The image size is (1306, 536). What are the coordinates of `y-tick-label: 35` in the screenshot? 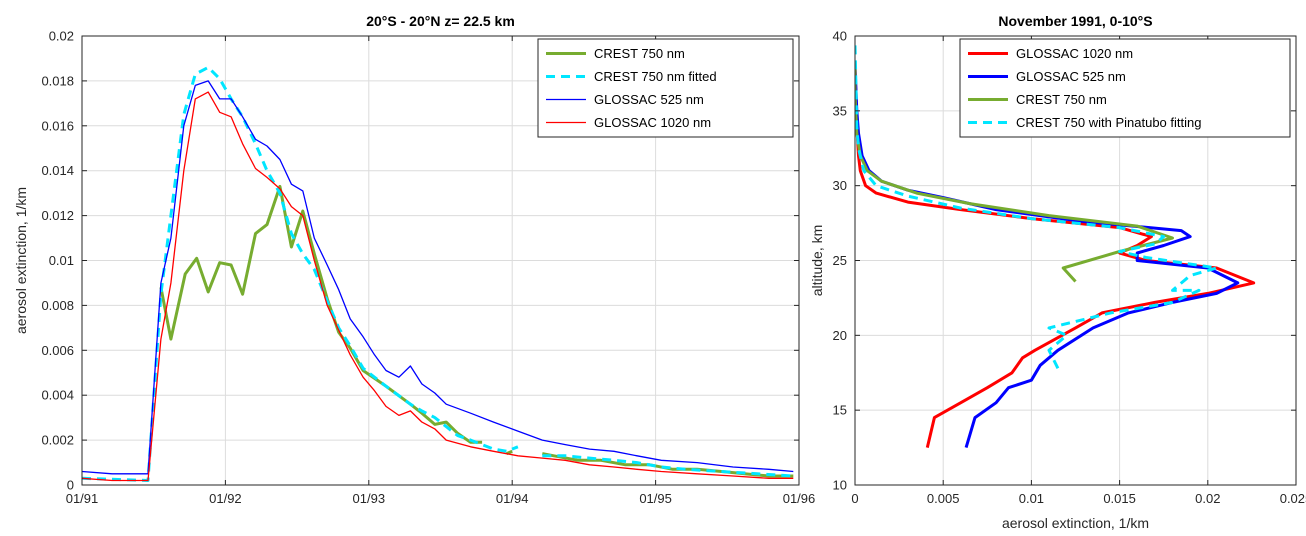 It's located at (840, 110).